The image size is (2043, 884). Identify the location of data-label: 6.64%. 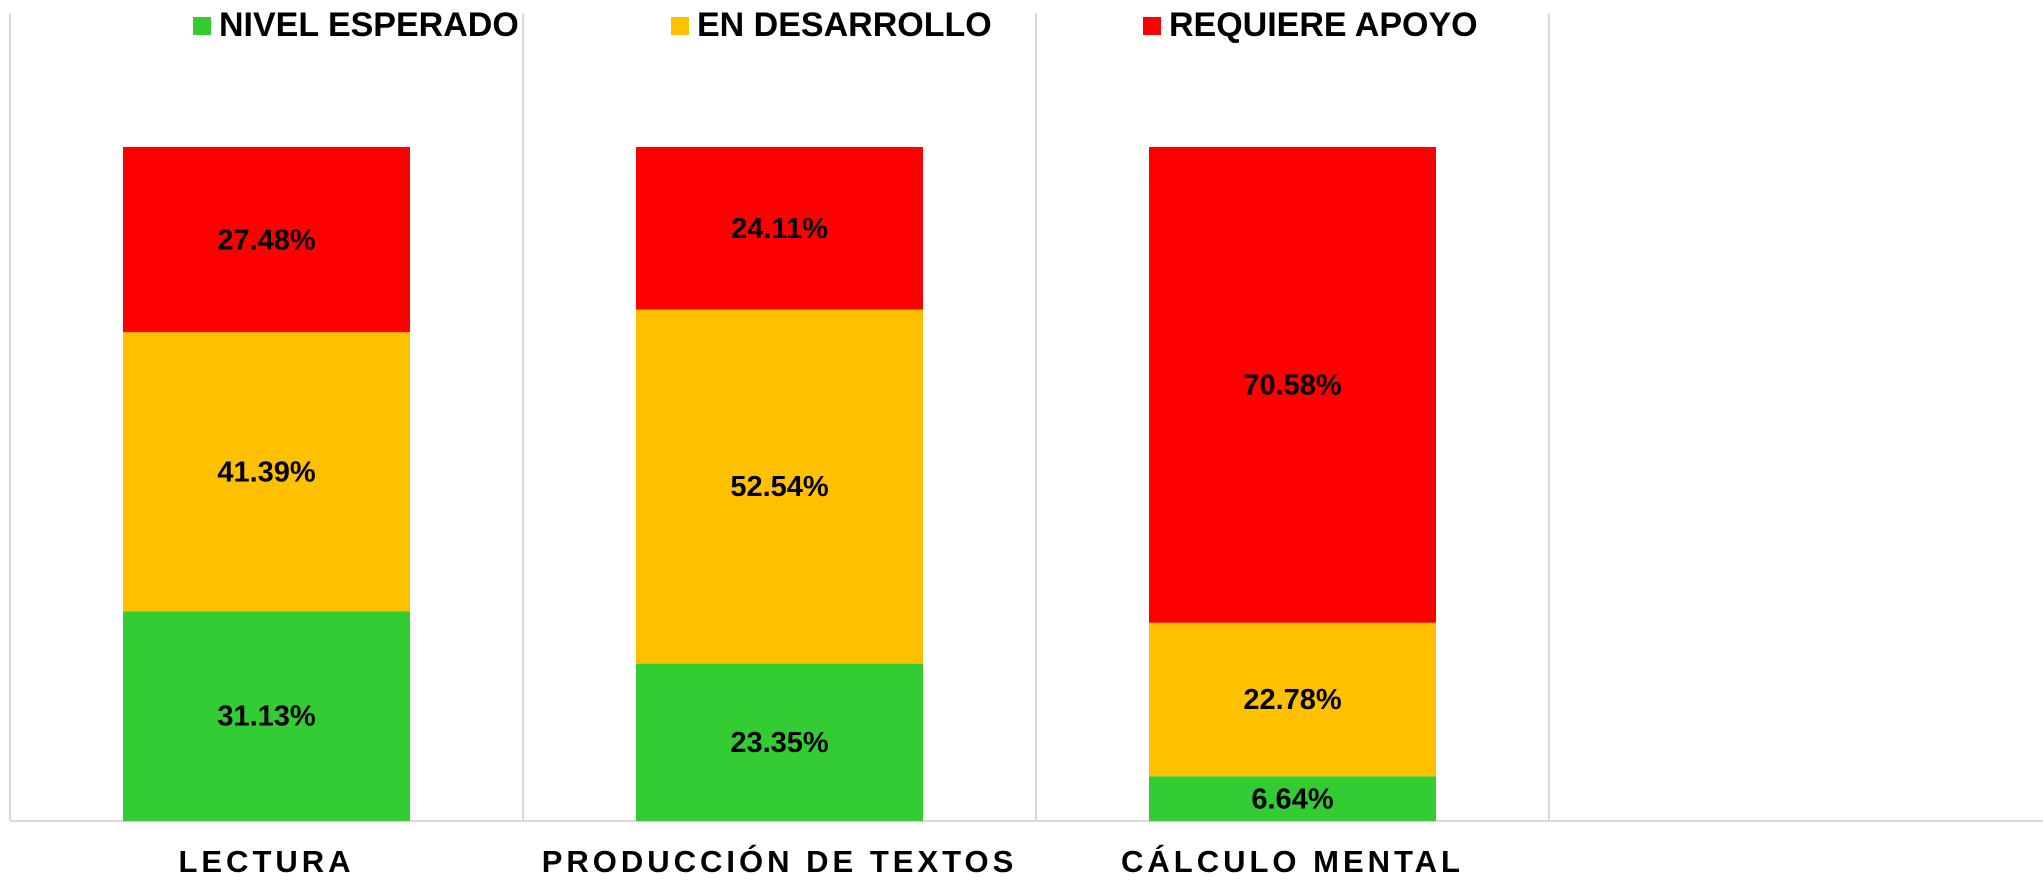
(1292, 799).